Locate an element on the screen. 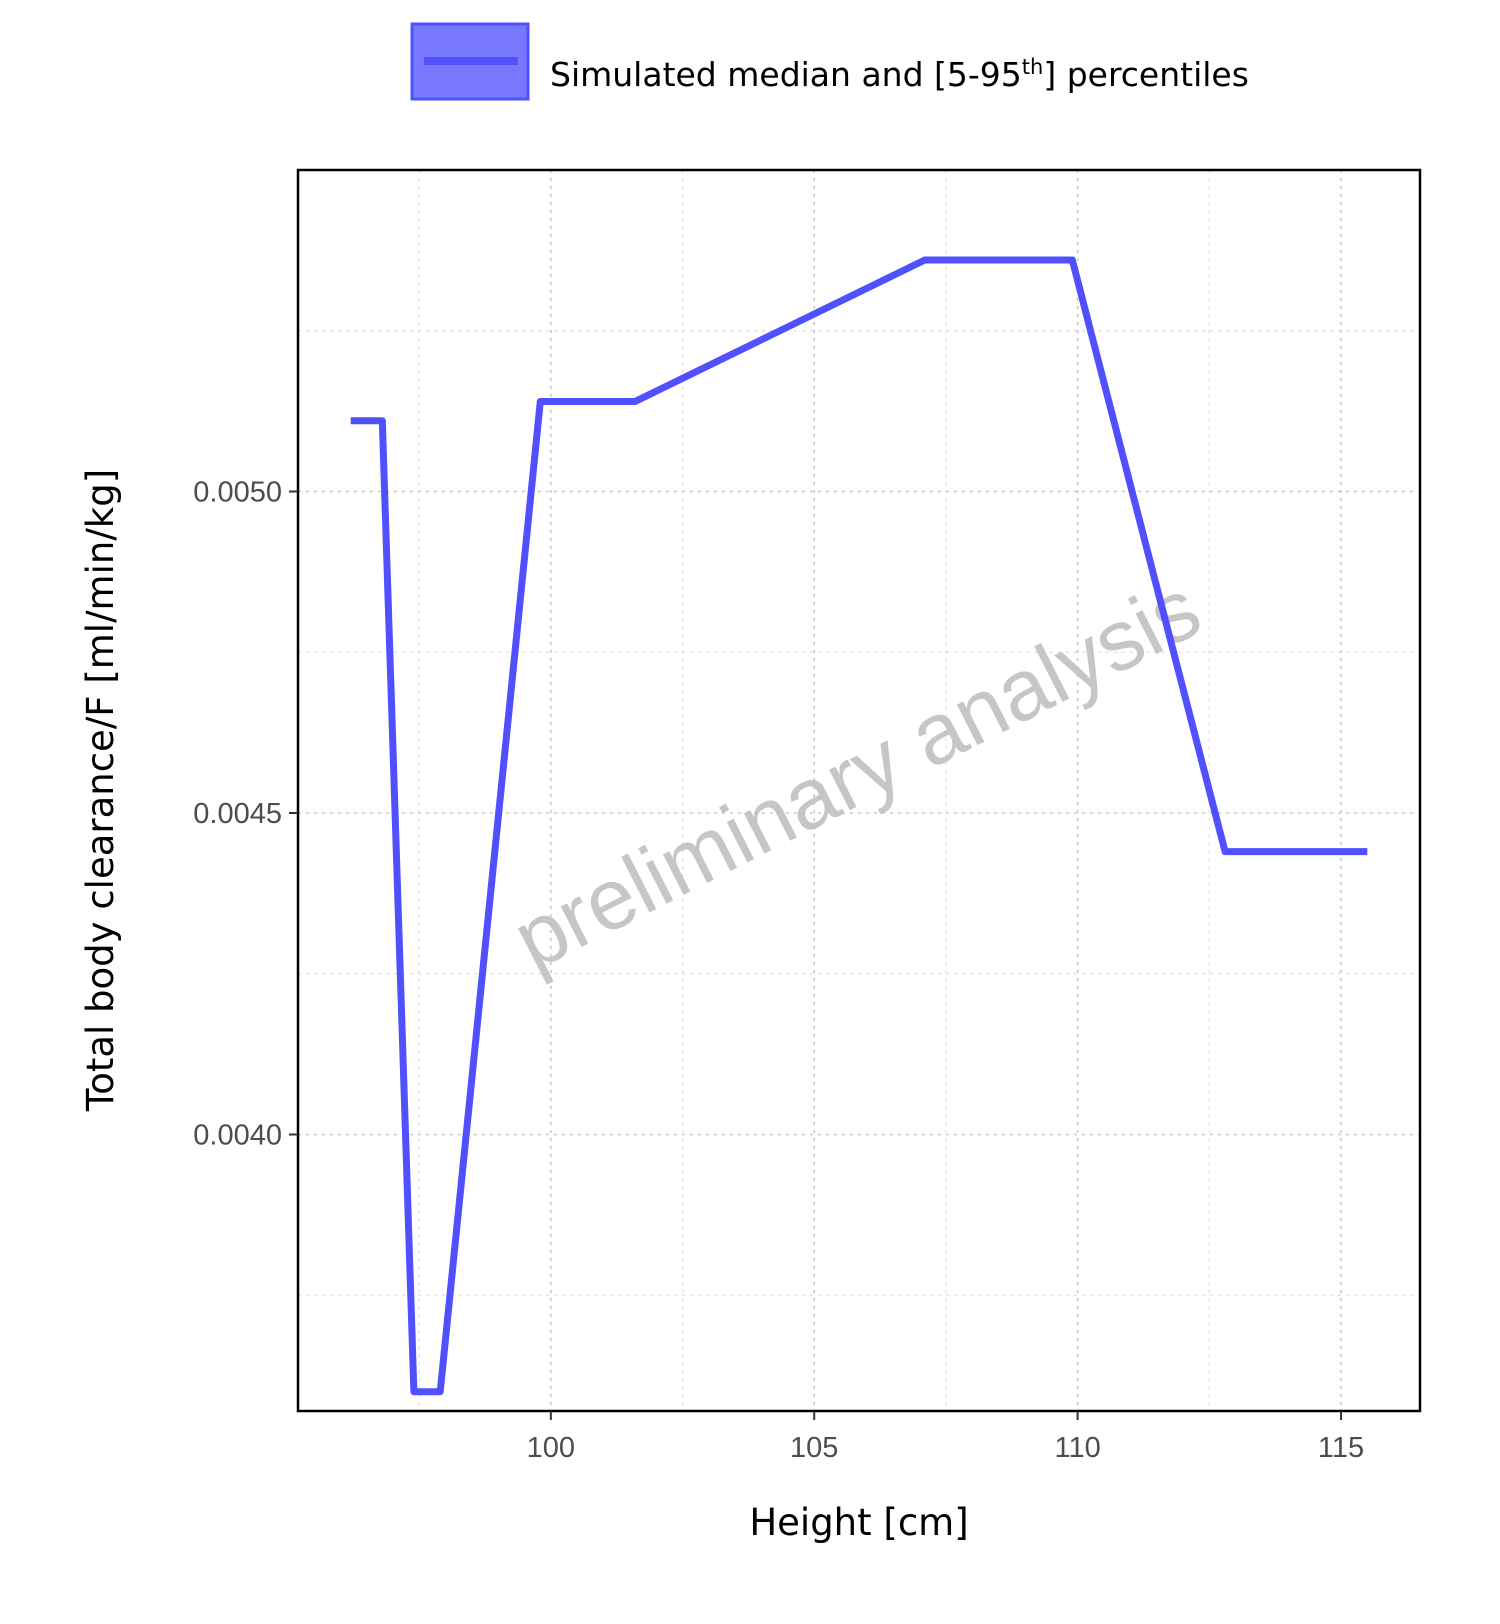  watermark: preliminary analysis is located at coordinates (857, 774).